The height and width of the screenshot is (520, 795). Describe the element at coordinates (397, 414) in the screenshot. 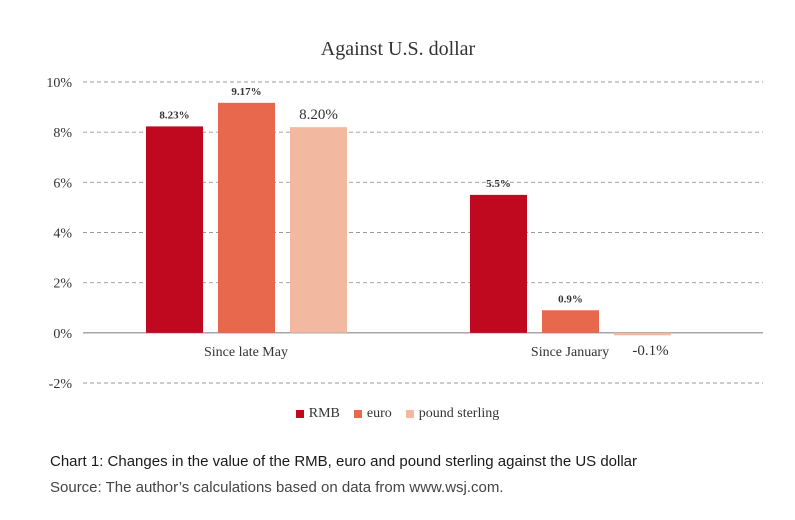

I see `chart-legend: RMB euro pound sterling` at that location.